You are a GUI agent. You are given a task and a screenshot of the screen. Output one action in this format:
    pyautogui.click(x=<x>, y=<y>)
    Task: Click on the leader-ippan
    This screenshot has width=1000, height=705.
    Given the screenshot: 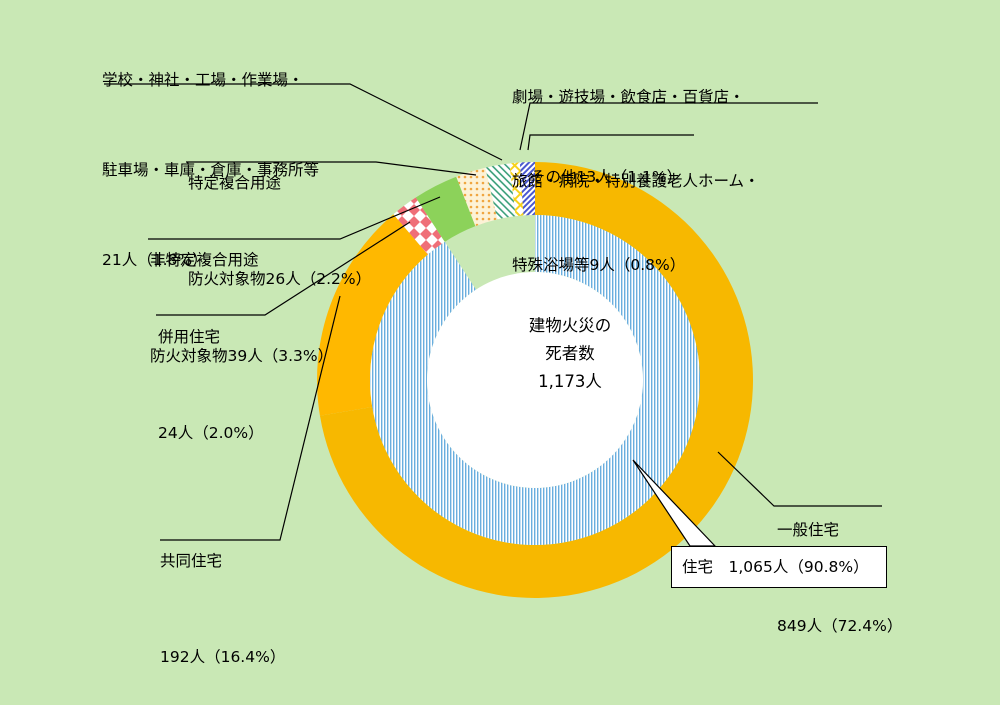 What is the action you would take?
    pyautogui.click(x=799, y=479)
    